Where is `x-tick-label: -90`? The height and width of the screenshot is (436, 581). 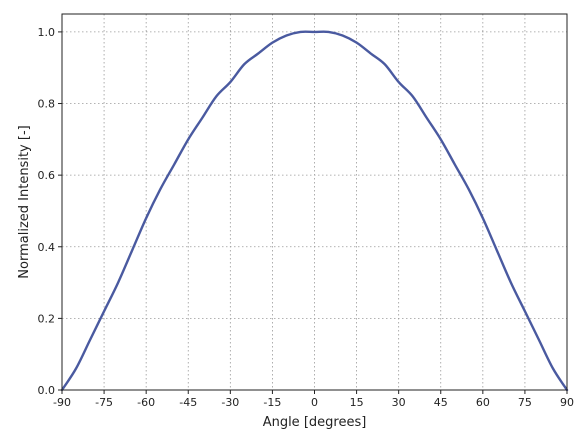
x-tick-label: -90 is located at coordinates (62, 402).